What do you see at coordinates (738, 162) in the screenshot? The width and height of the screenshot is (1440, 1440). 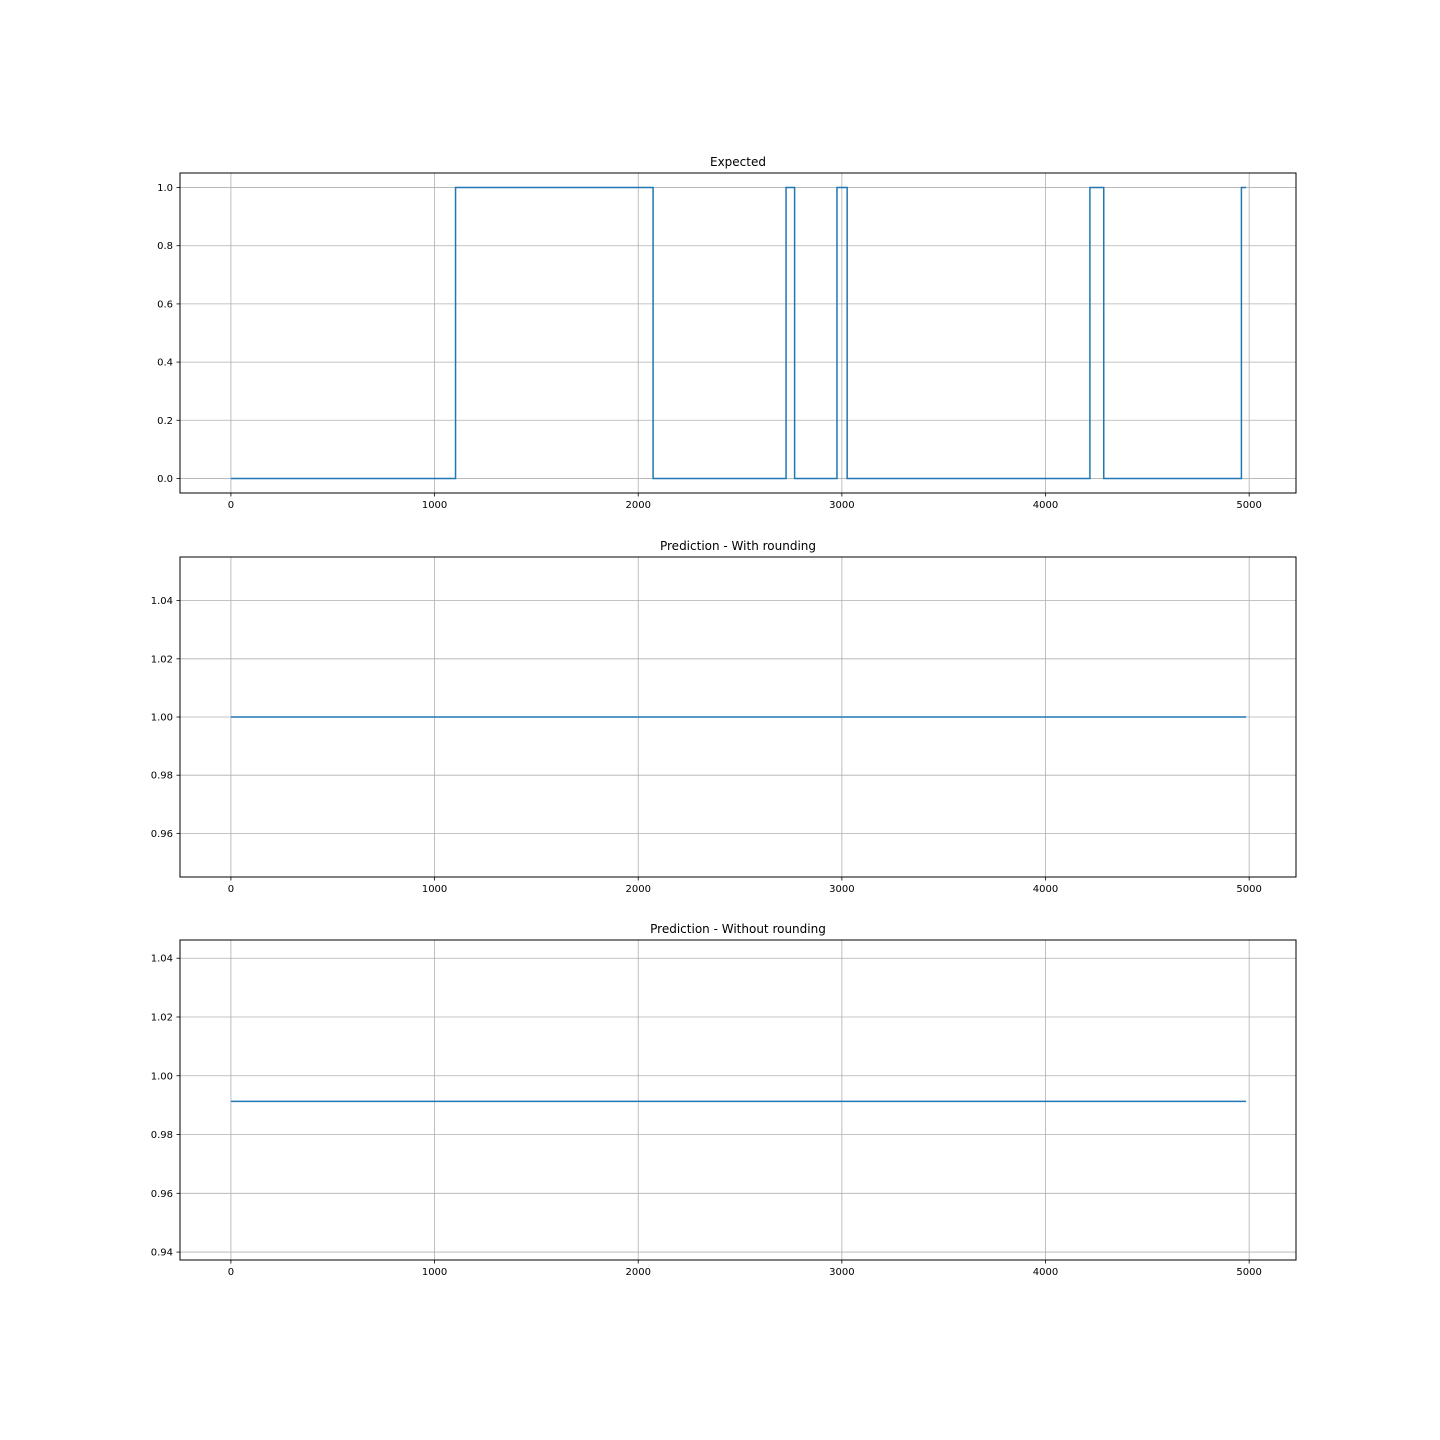 I see `subplot-title: Expected` at bounding box center [738, 162].